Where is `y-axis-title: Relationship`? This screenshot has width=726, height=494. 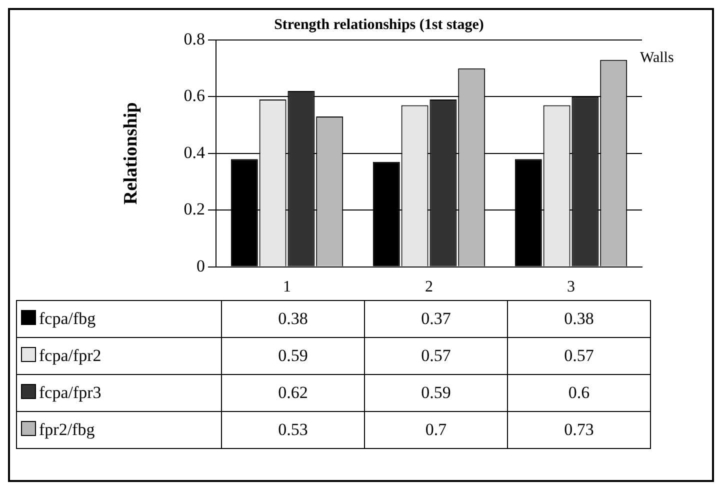 y-axis-title: Relationship is located at coordinates (131, 153).